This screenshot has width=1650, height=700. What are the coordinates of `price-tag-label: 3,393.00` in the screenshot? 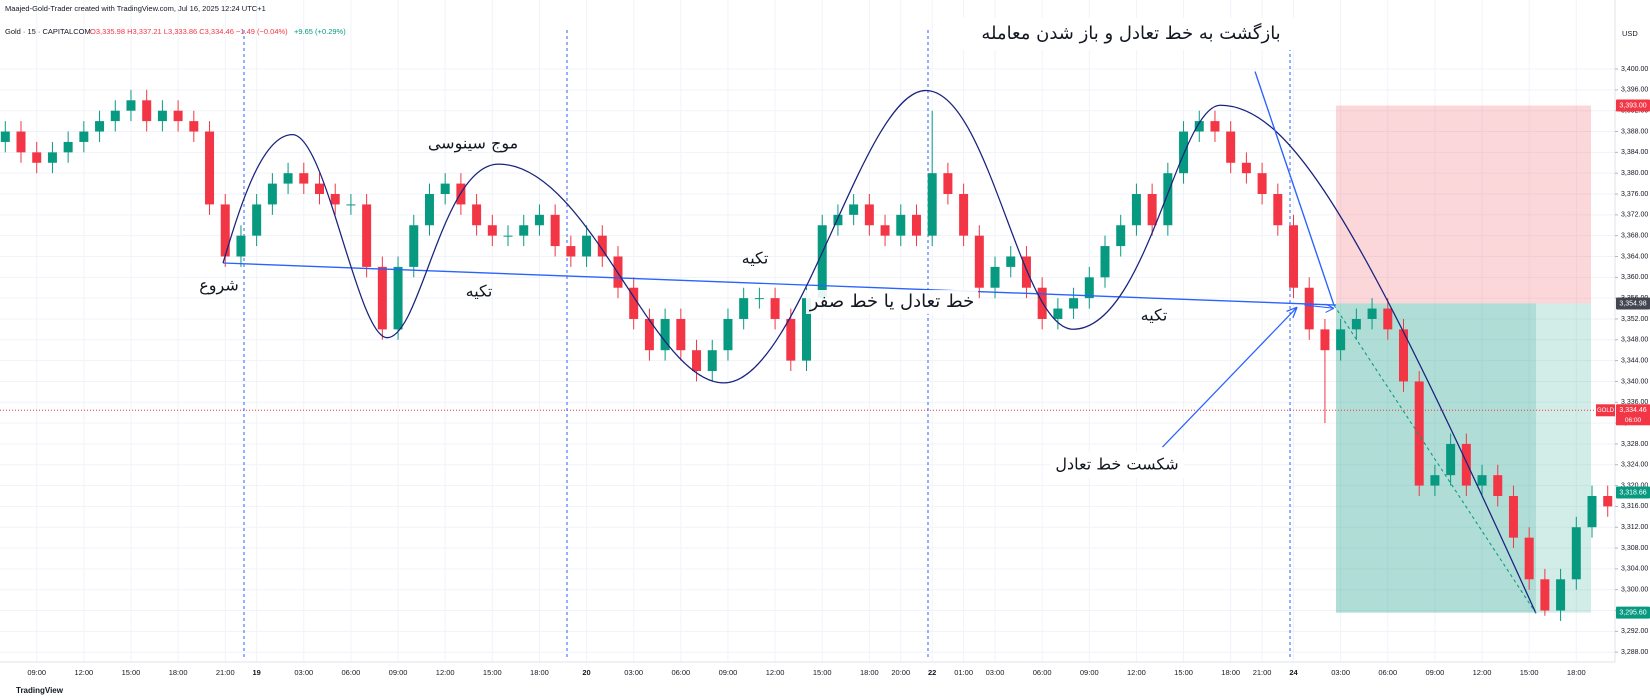 It's located at (1632, 105).